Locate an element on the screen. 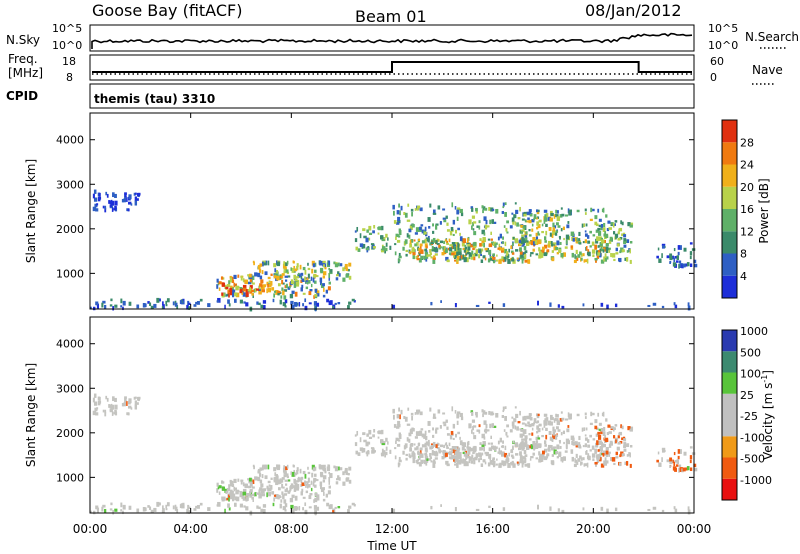  x-tick-label: 20:00 is located at coordinates (593, 529).